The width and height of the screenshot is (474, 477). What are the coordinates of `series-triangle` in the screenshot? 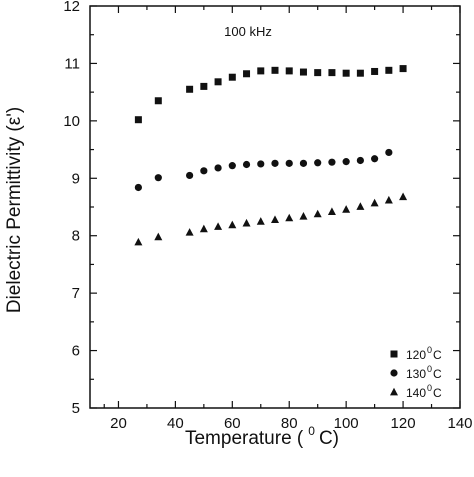 It's located at (271, 219).